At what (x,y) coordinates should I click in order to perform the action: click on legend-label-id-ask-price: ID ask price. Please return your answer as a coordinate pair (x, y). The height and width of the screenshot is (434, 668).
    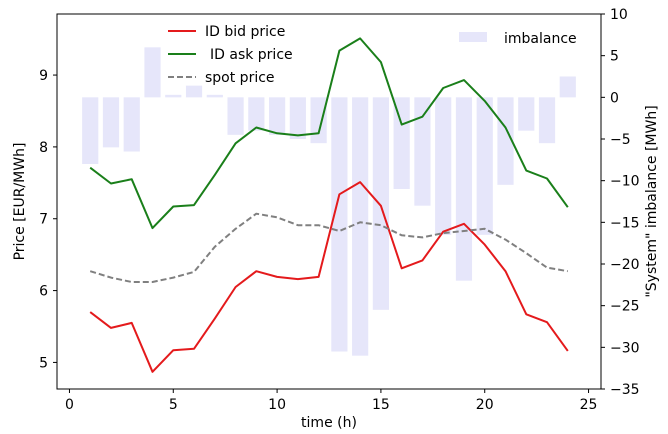
    Looking at the image, I should click on (251, 55).